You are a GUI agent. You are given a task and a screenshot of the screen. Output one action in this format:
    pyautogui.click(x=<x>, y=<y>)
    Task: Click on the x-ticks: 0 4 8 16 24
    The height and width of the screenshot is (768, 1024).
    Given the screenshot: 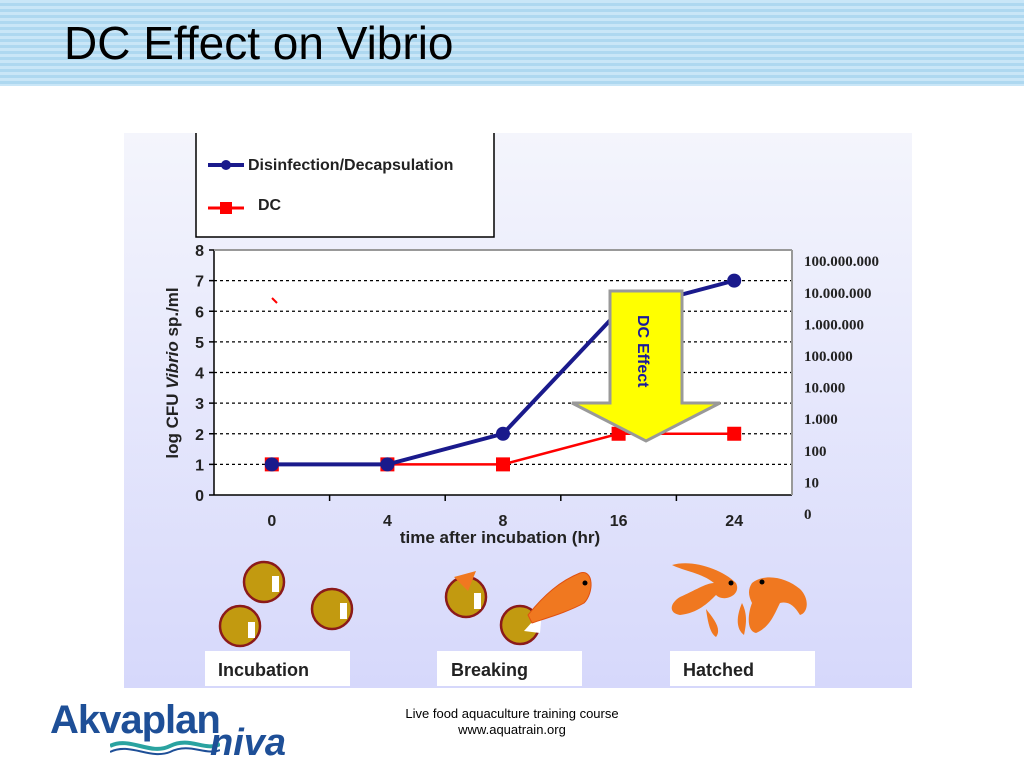 What is the action you would take?
    pyautogui.click(x=505, y=512)
    